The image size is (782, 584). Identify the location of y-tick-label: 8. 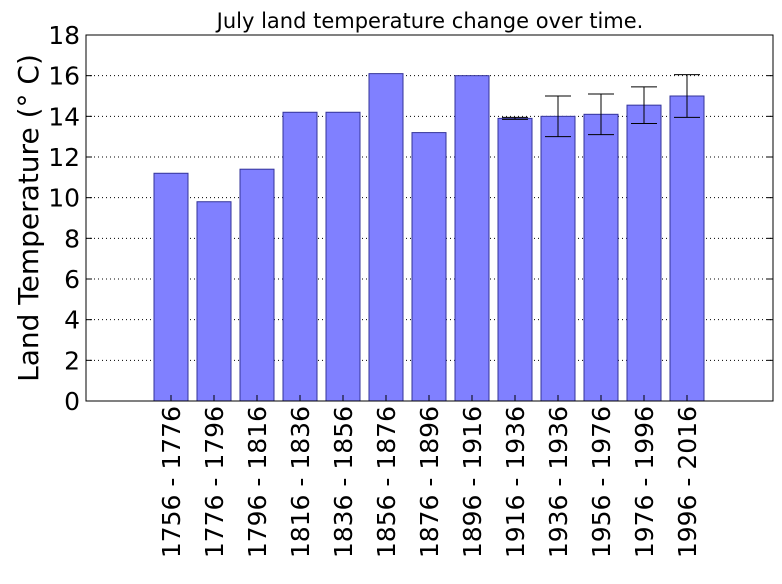
(72, 238).